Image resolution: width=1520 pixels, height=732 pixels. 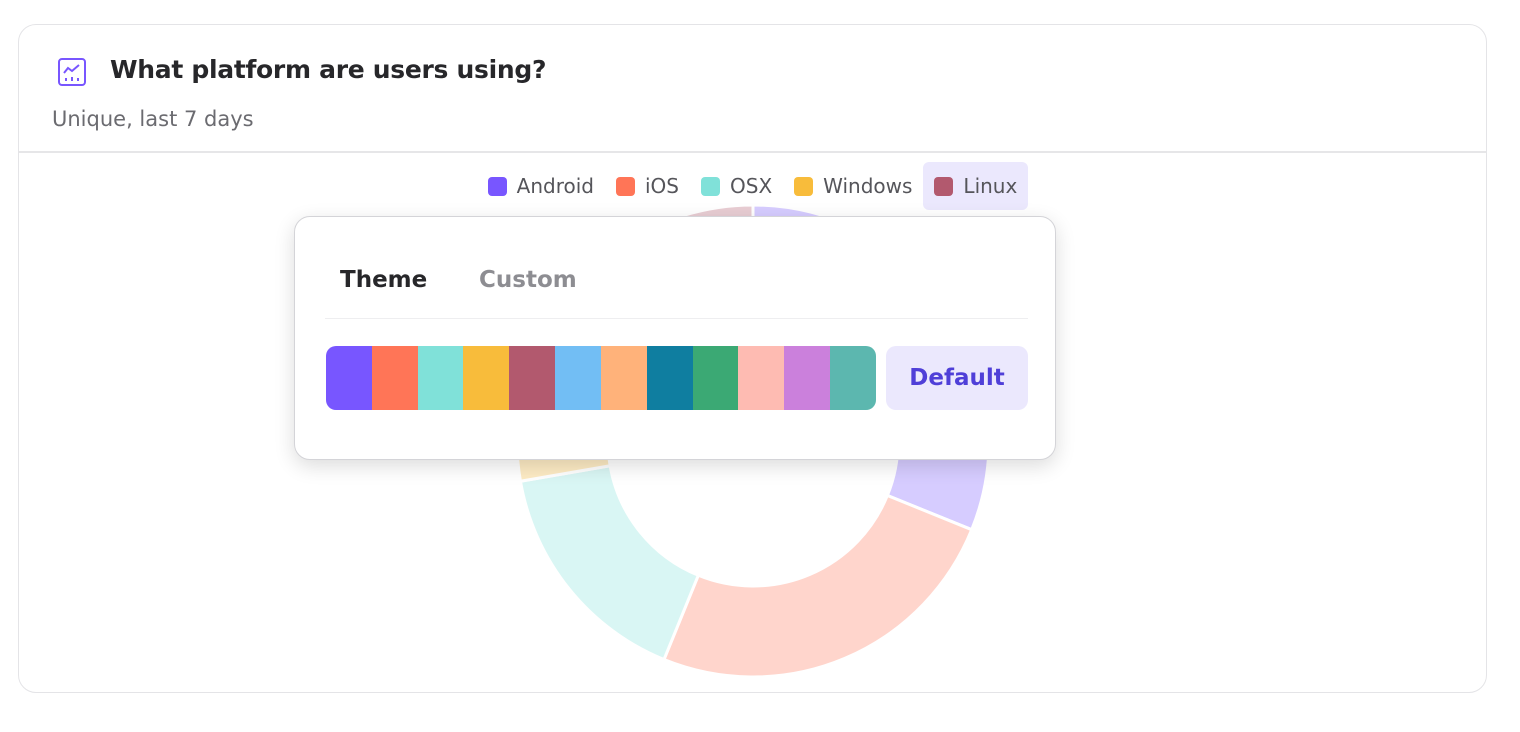 What do you see at coordinates (868, 186) in the screenshot?
I see `legend-label: Windows` at bounding box center [868, 186].